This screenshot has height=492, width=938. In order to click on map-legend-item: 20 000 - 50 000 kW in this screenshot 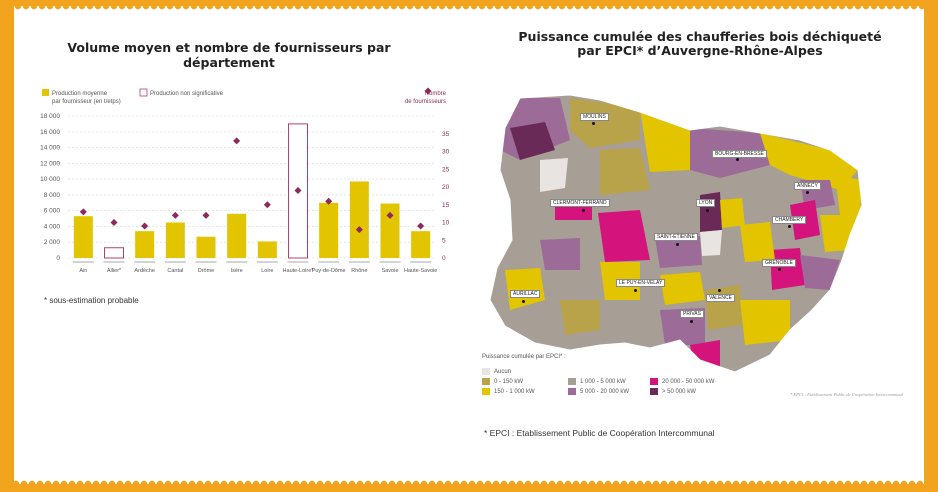, I will do `click(682, 381)`.